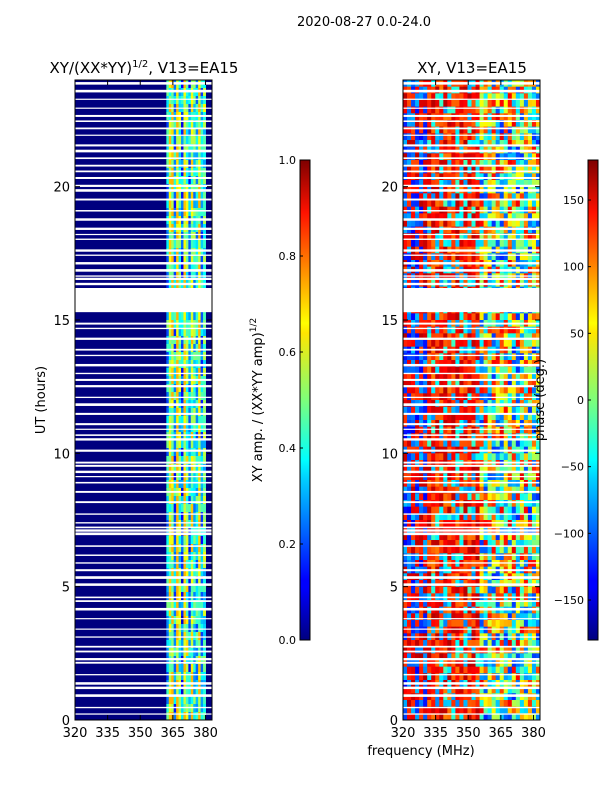  Describe the element at coordinates (288, 352) in the screenshot. I see `colorbar-tick-label: 0.6` at that location.